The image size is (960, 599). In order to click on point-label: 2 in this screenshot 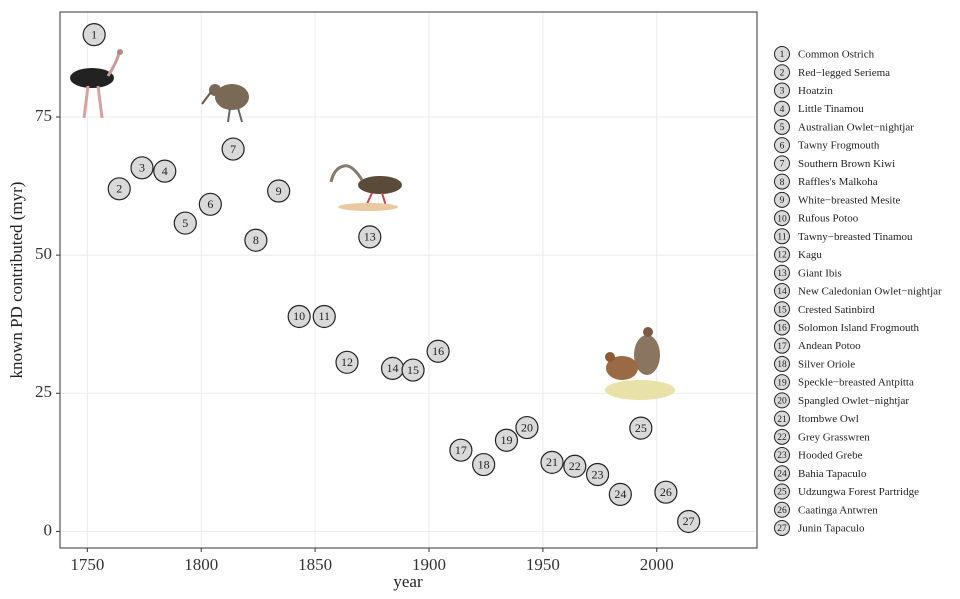, I will do `click(119, 189)`.